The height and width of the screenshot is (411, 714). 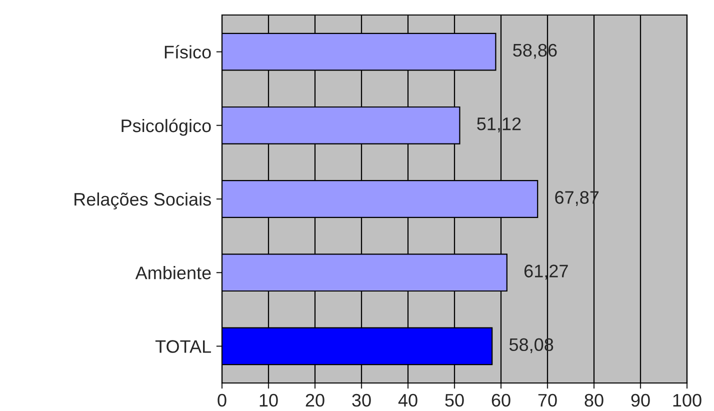 What do you see at coordinates (166, 127) in the screenshot?
I see `y-tick-label: Psicológico` at bounding box center [166, 127].